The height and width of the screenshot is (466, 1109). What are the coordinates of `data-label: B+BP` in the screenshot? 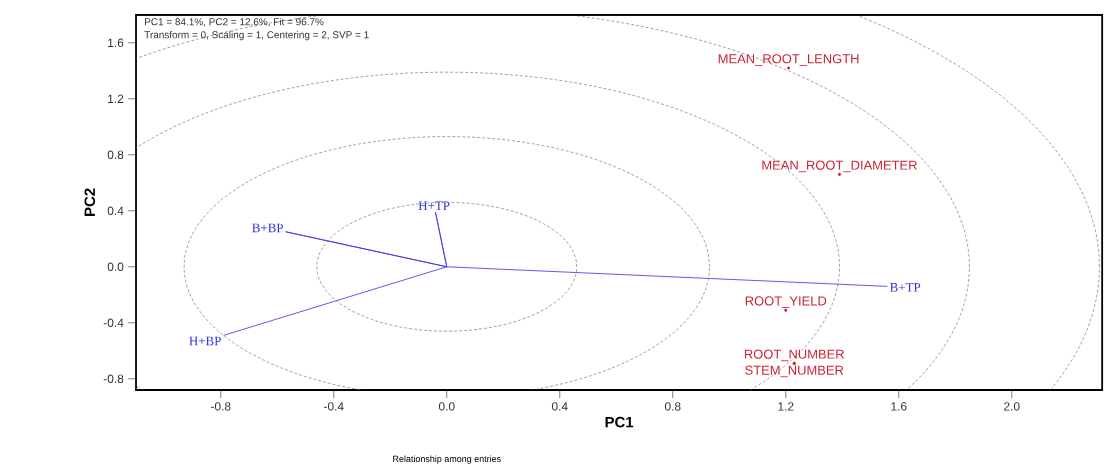 It's located at (268, 228).